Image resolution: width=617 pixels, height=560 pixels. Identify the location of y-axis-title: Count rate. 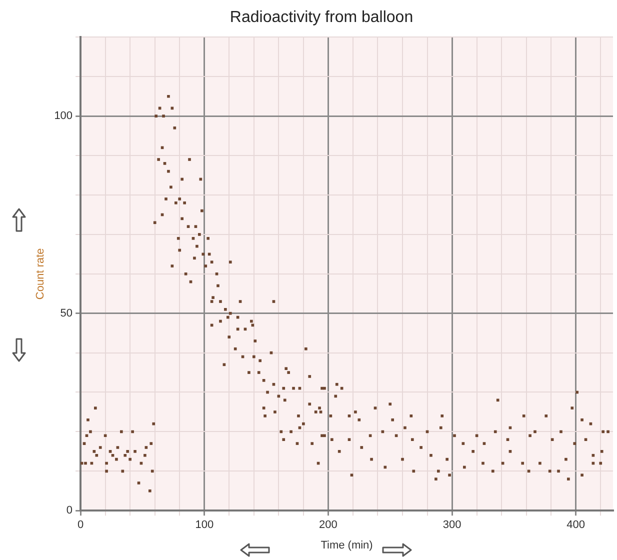
(40, 274).